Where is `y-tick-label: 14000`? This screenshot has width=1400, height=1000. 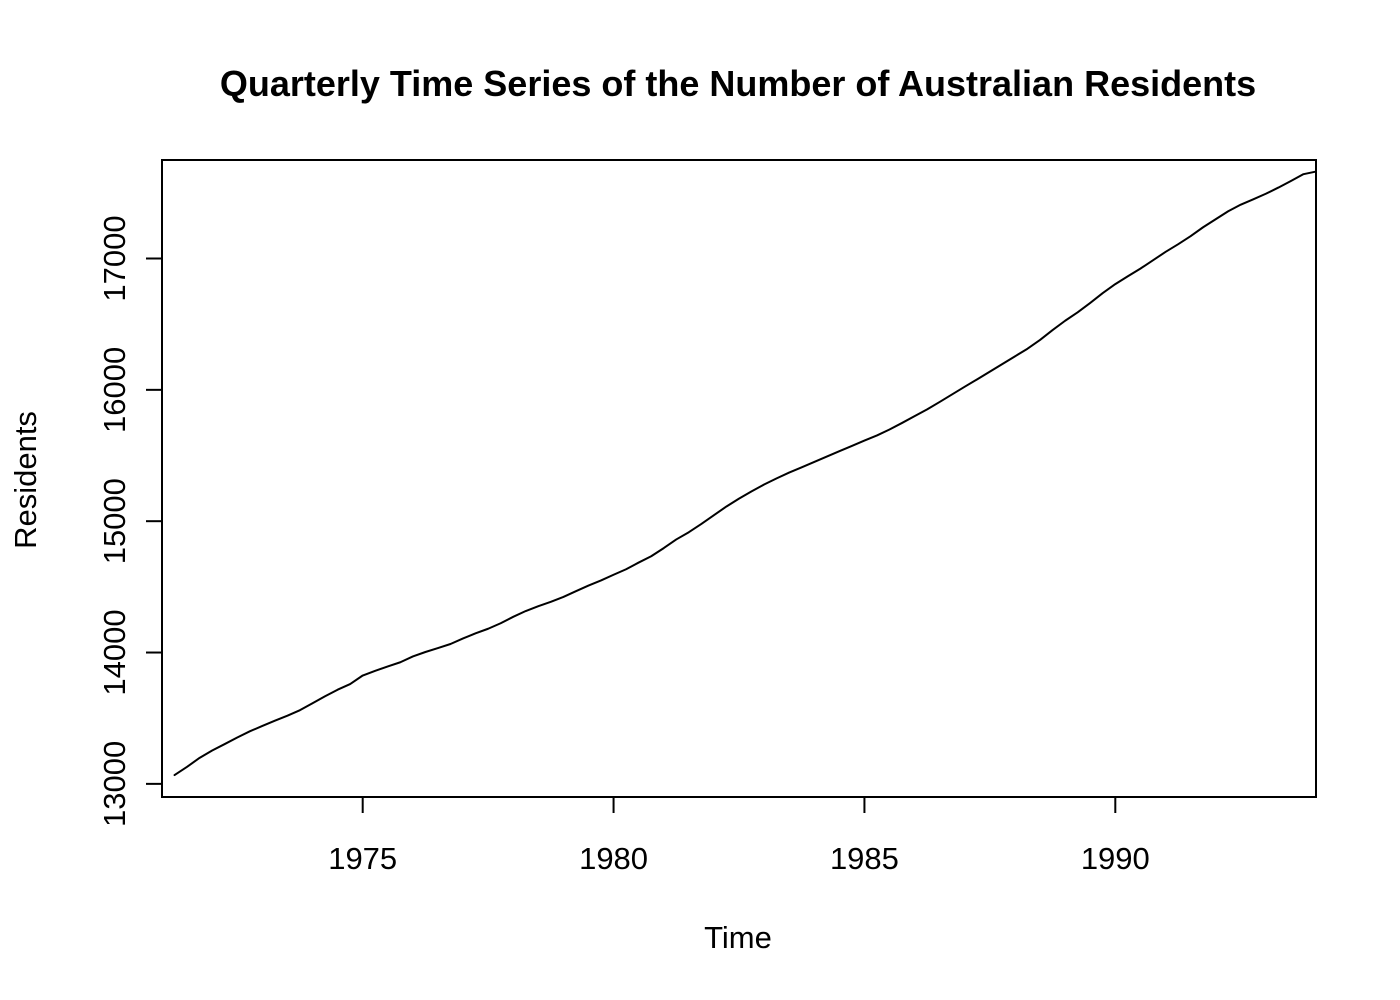 y-tick-label: 14000 is located at coordinates (114, 652).